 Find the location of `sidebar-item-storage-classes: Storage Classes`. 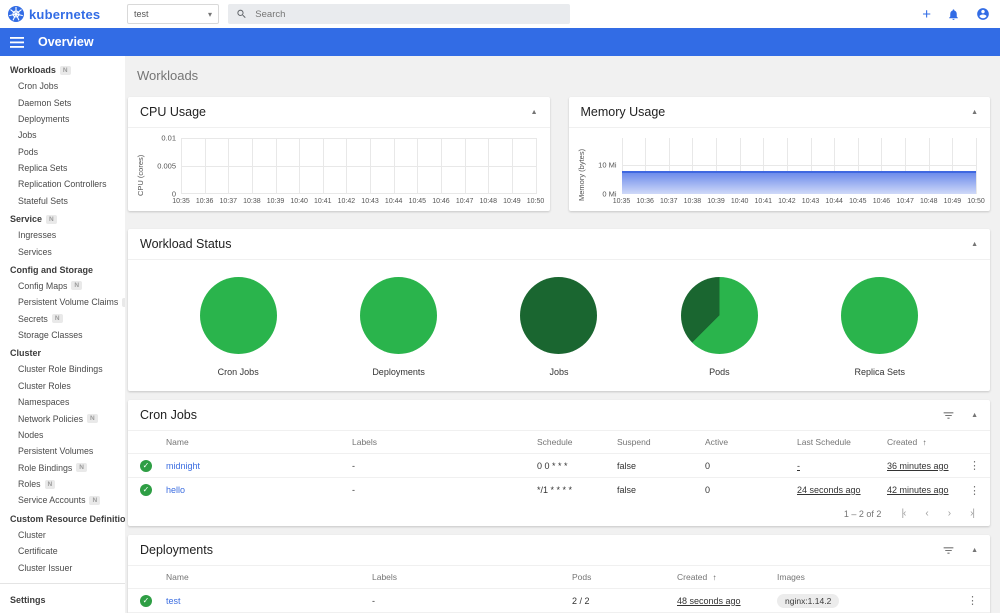

sidebar-item-storage-classes: Storage Classes is located at coordinates (62, 335).